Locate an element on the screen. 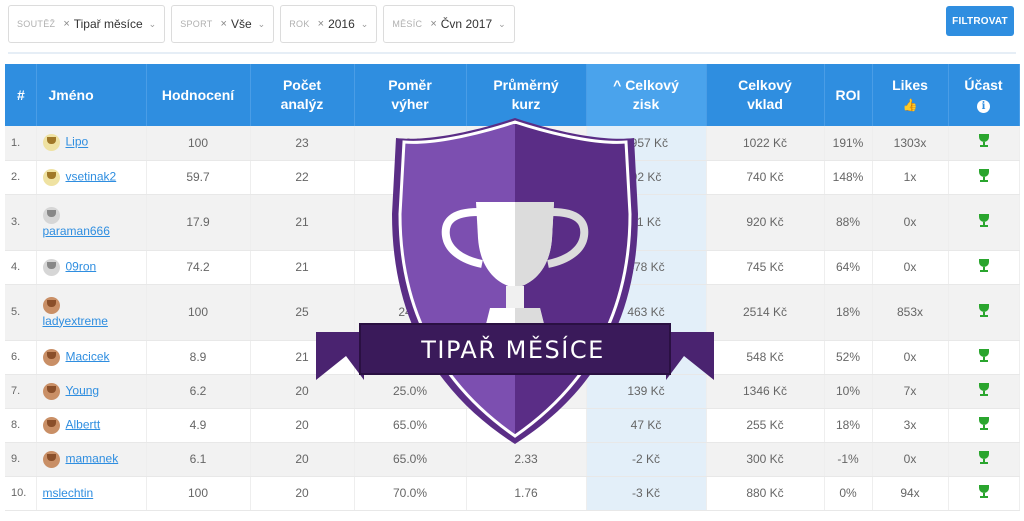  cell-deposit: 1022 Kč is located at coordinates (765, 143).